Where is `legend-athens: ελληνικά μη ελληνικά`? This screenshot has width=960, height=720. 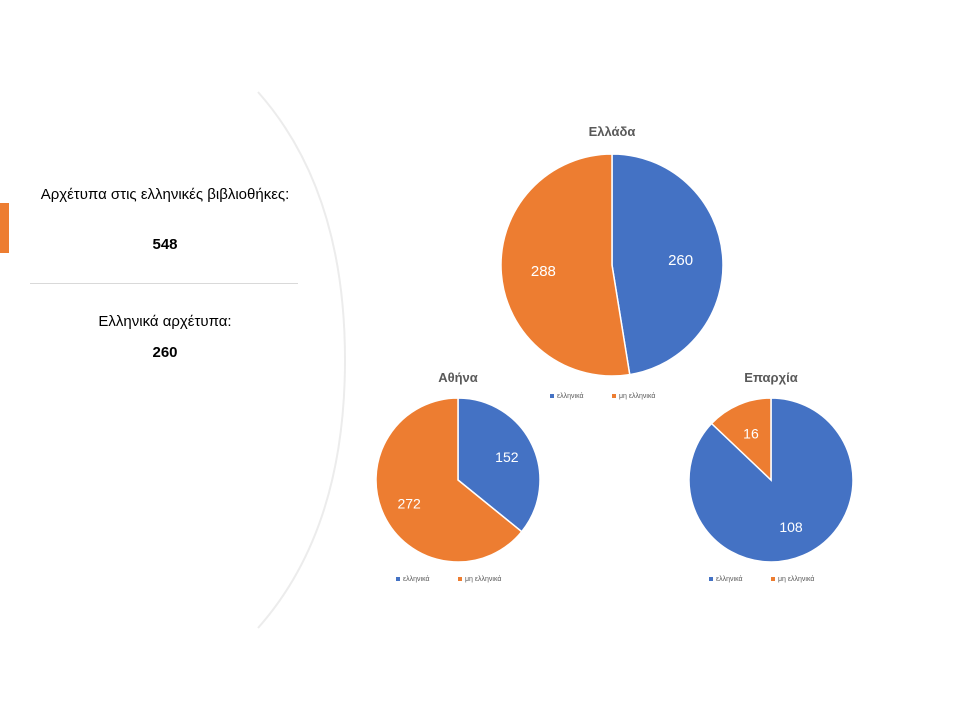
legend-athens: ελληνικά μη ελληνικά is located at coordinates (448, 579).